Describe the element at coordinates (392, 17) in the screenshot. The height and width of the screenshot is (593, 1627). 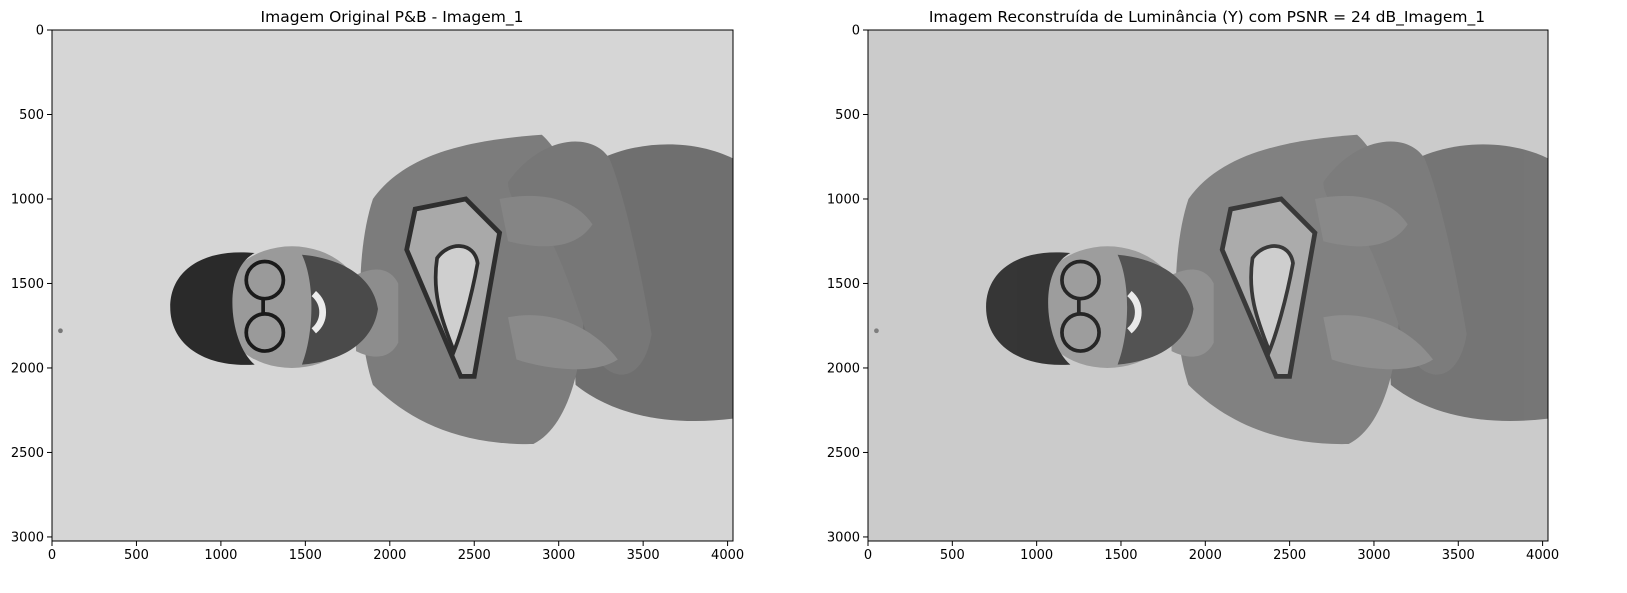
I see `title-original: Imagem Original P&B - Imagem_1` at that location.